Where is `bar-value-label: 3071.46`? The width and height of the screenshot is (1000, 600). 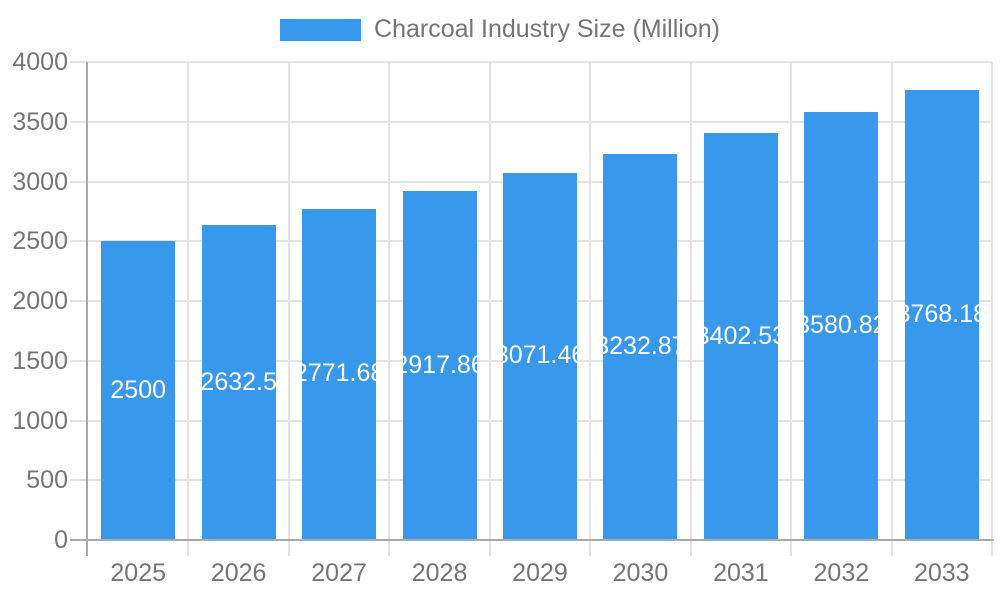
bar-value-label: 3071.46 is located at coordinates (540, 355).